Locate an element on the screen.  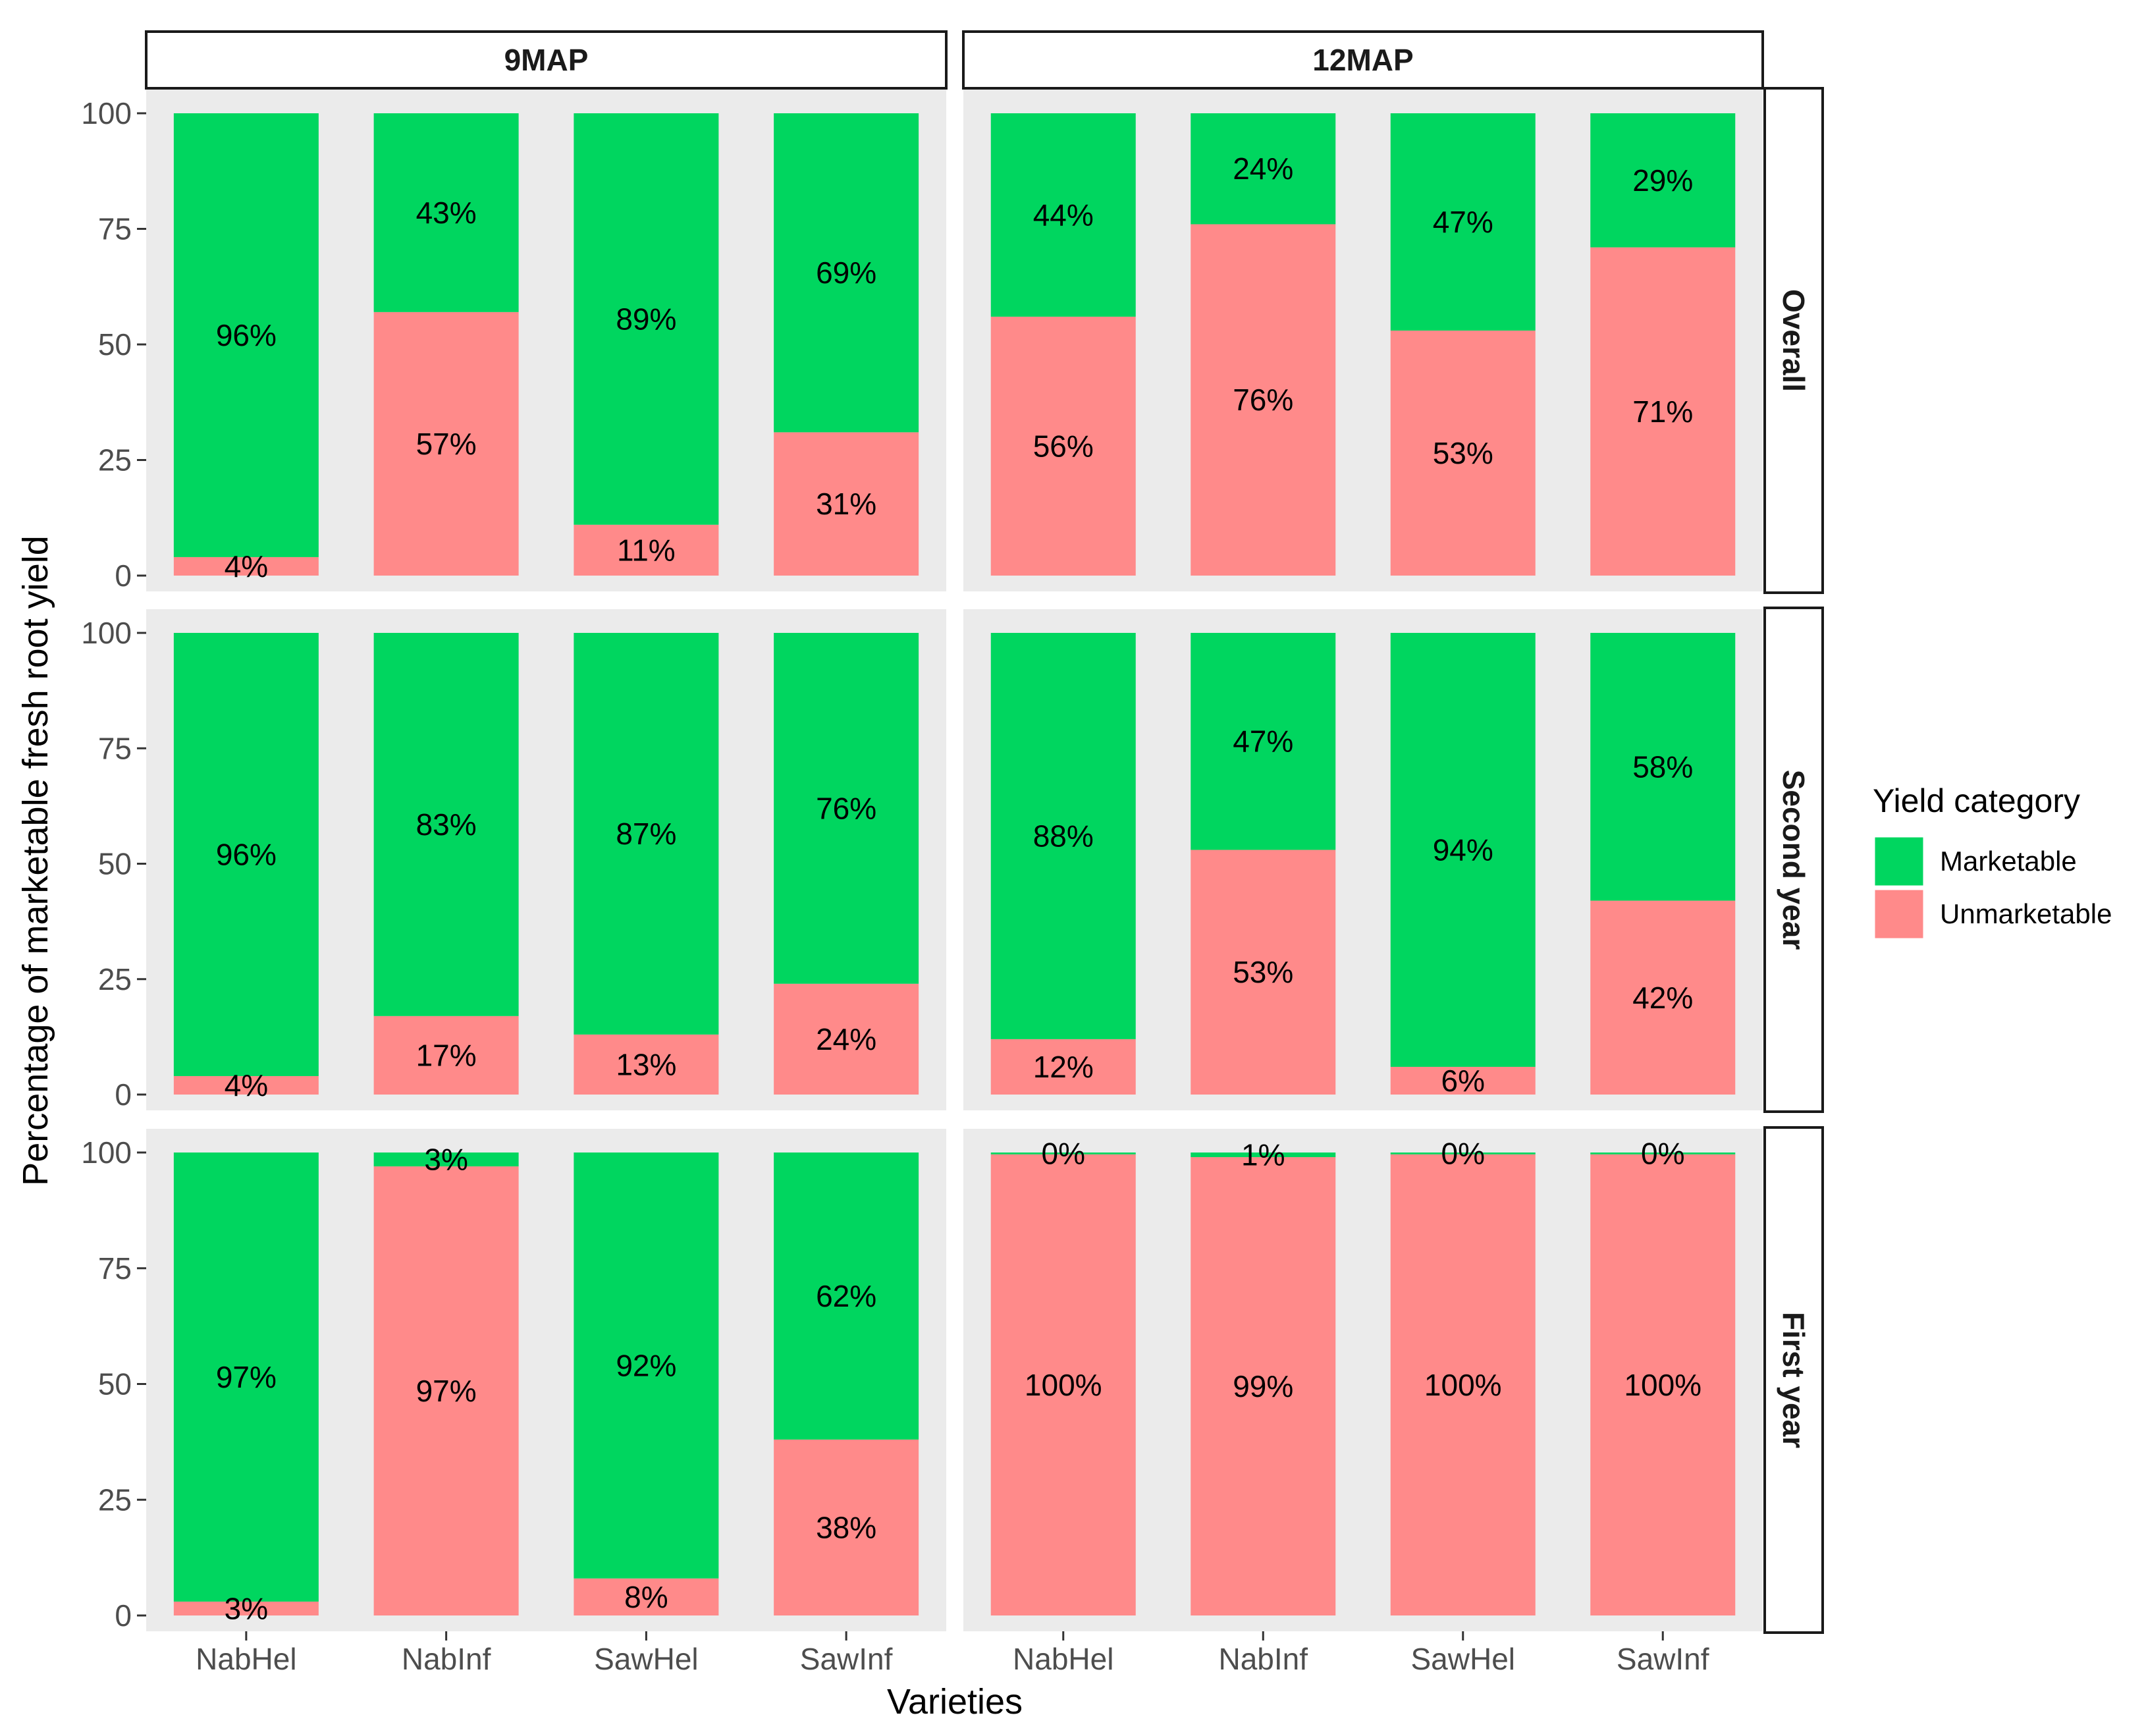
facet-strip-row-label: First year is located at coordinates (1794, 1380).